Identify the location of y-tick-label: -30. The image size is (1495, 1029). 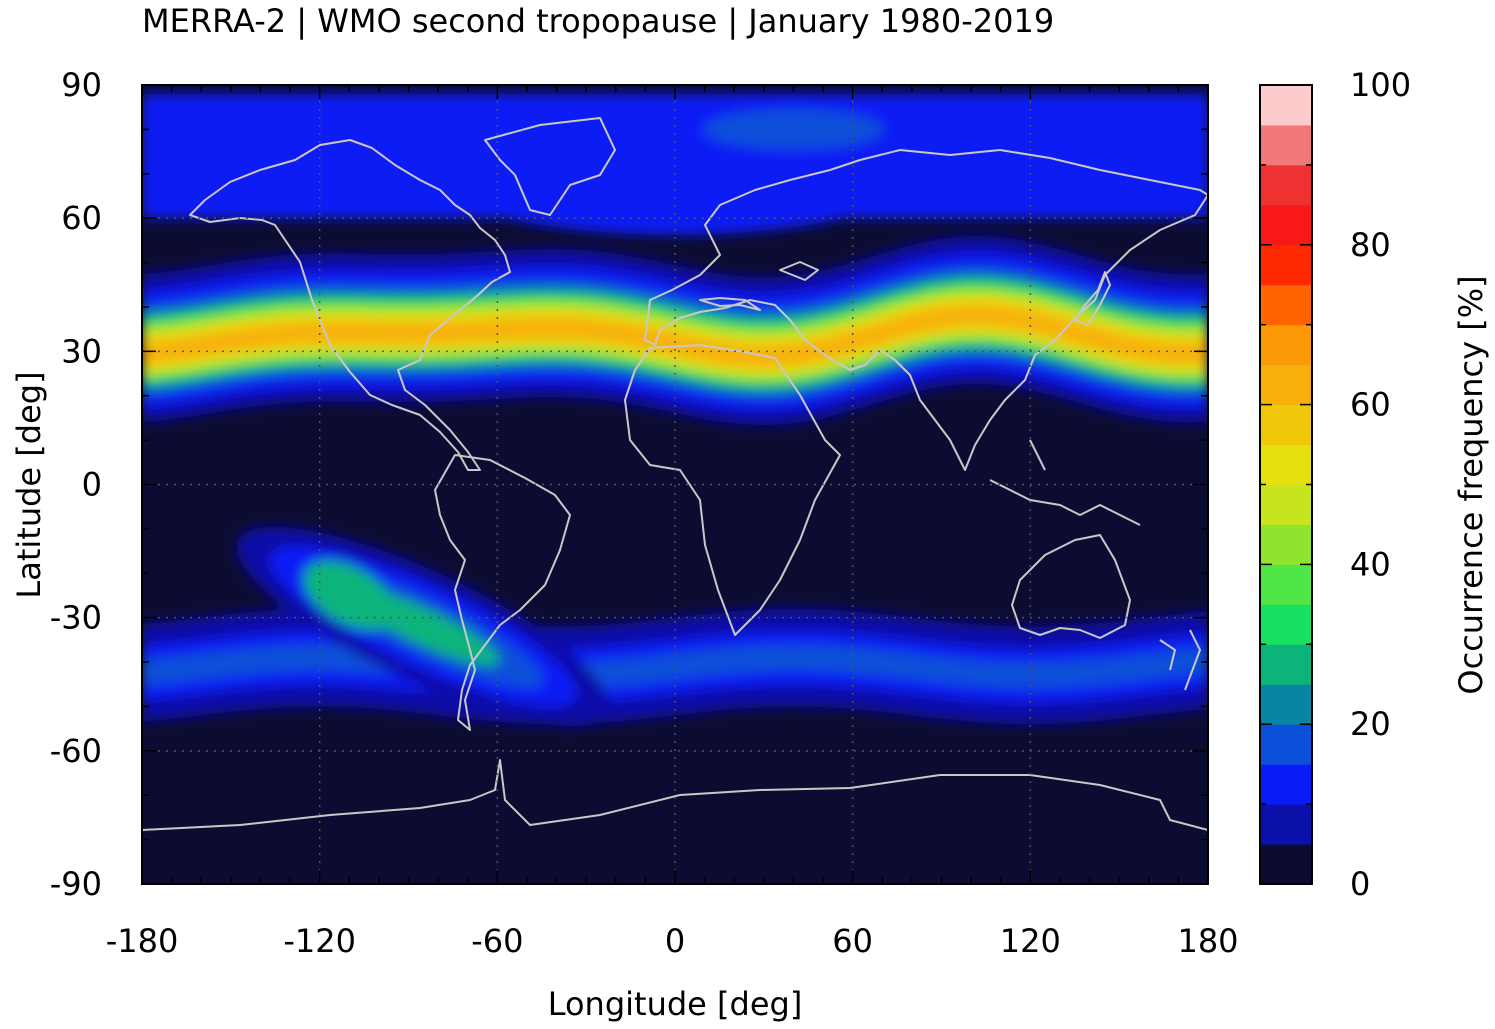
(76, 618).